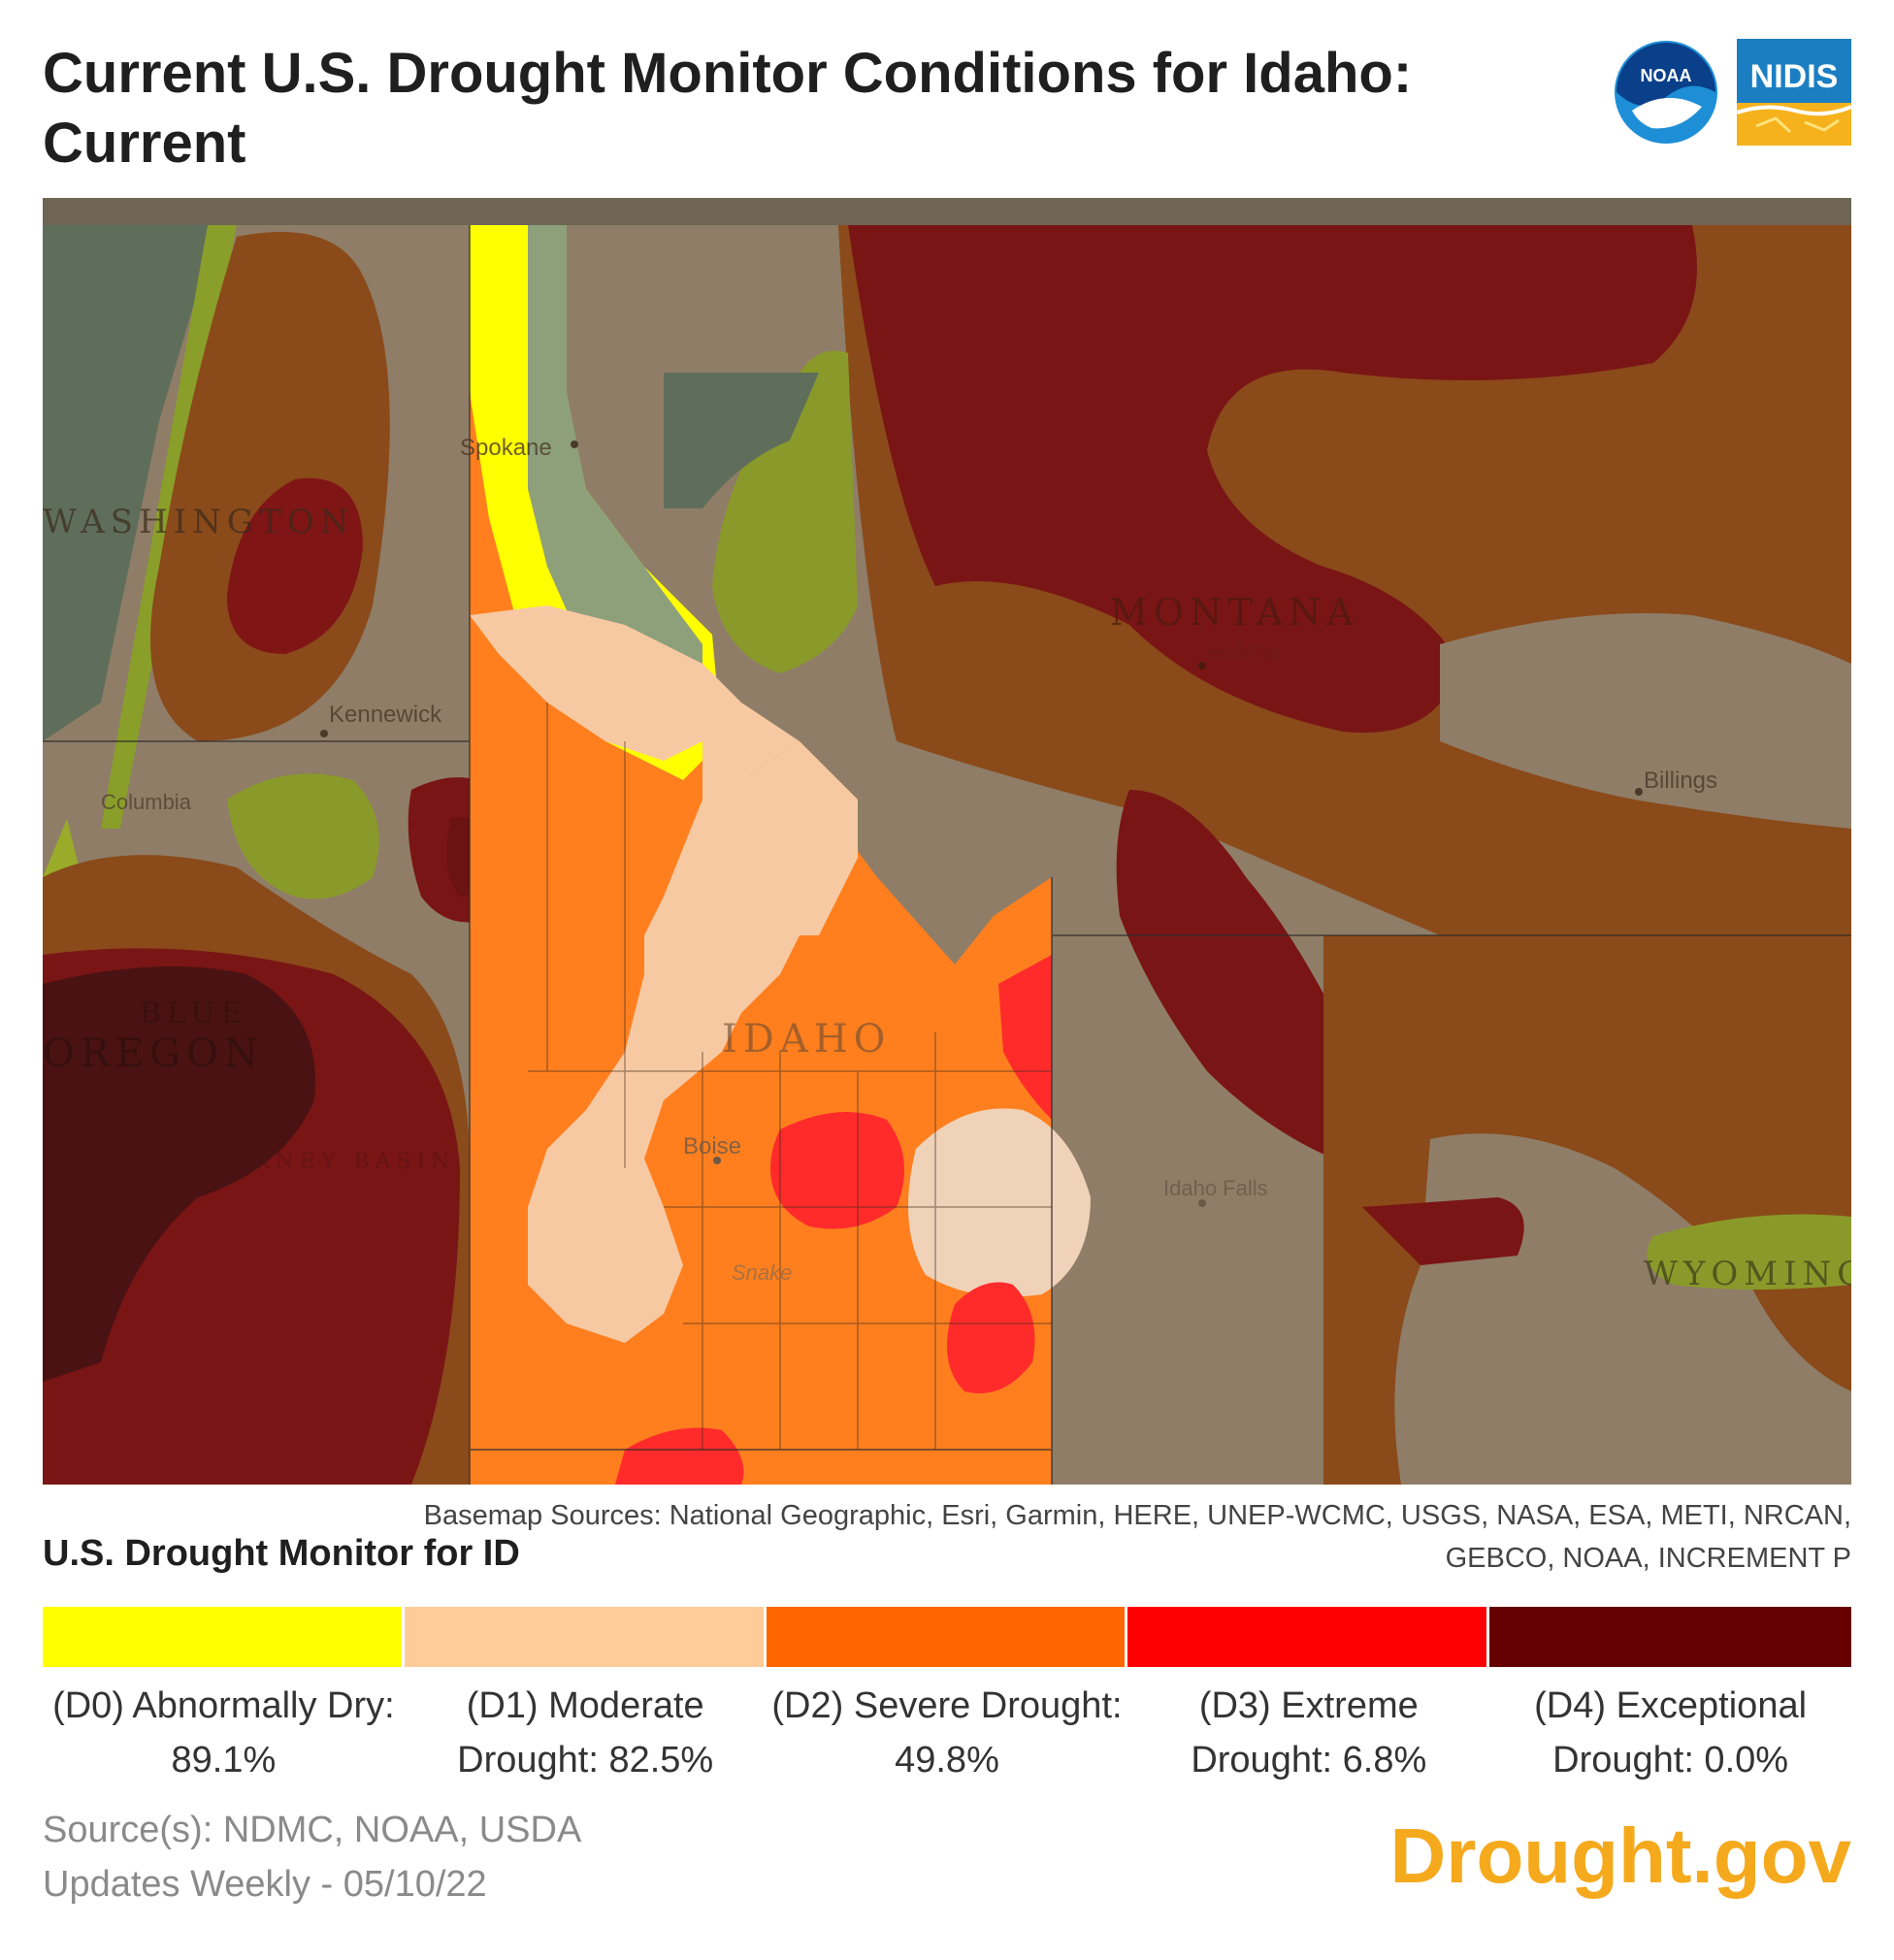 This screenshot has height=1960, width=1894. I want to click on label-harney-basin: HARNEY BASIN, so click(332, 1162).